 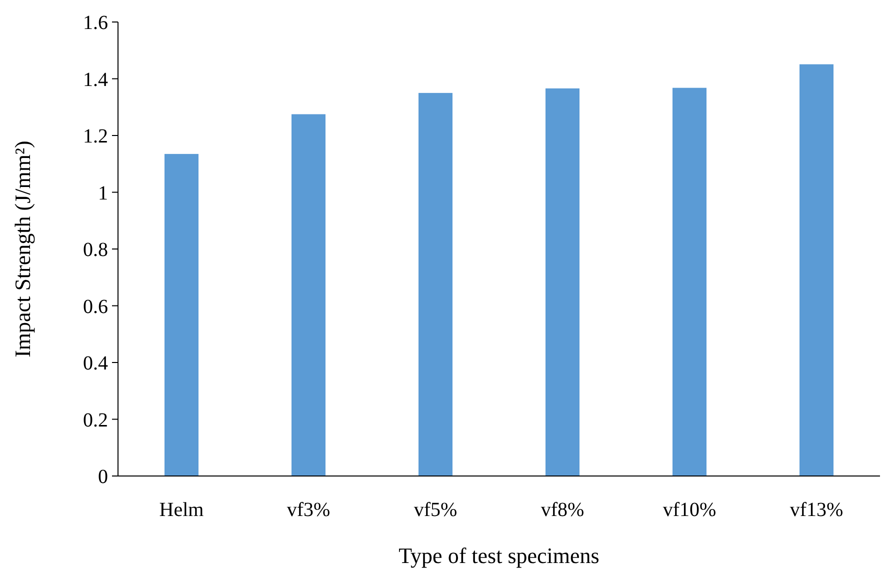 What do you see at coordinates (95, 137) in the screenshot?
I see `y-tick-label: 1.2` at bounding box center [95, 137].